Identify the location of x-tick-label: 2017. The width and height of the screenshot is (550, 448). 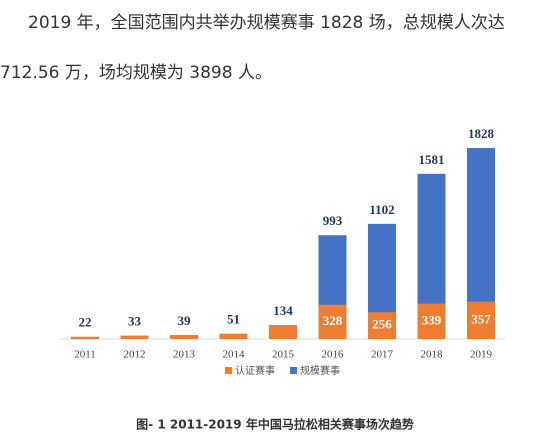
(382, 355).